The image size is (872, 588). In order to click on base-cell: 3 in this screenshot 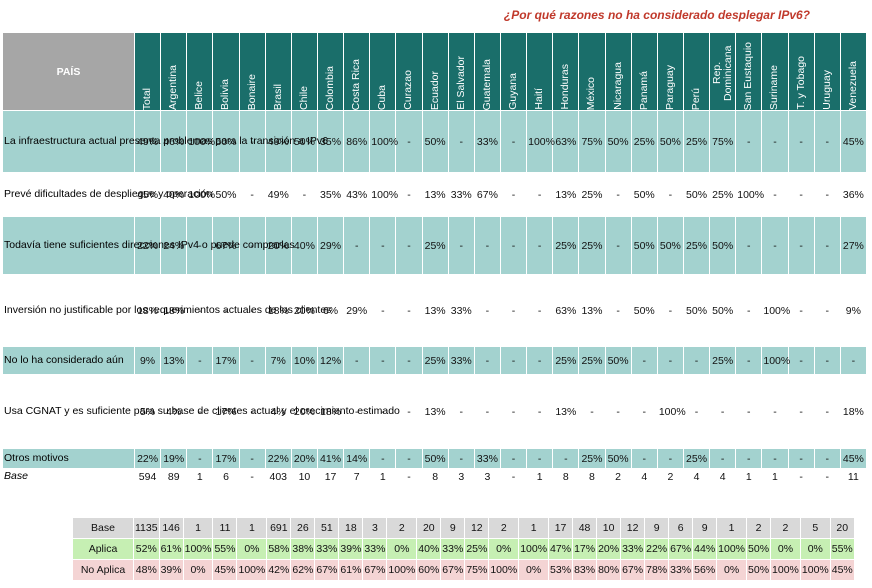, I will do `click(461, 476)`.